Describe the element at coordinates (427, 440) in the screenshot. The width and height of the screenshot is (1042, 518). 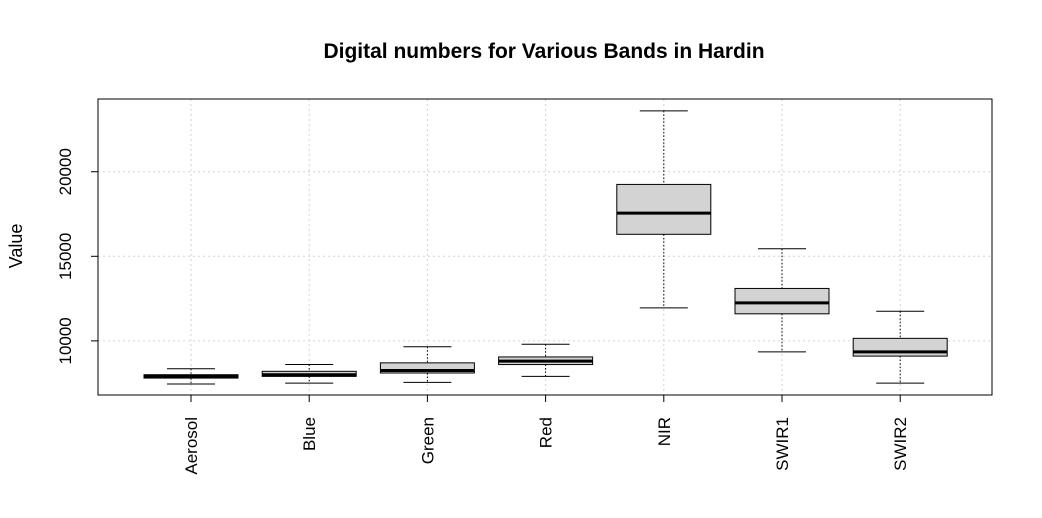
I see `x-tick-label-green: Green` at that location.